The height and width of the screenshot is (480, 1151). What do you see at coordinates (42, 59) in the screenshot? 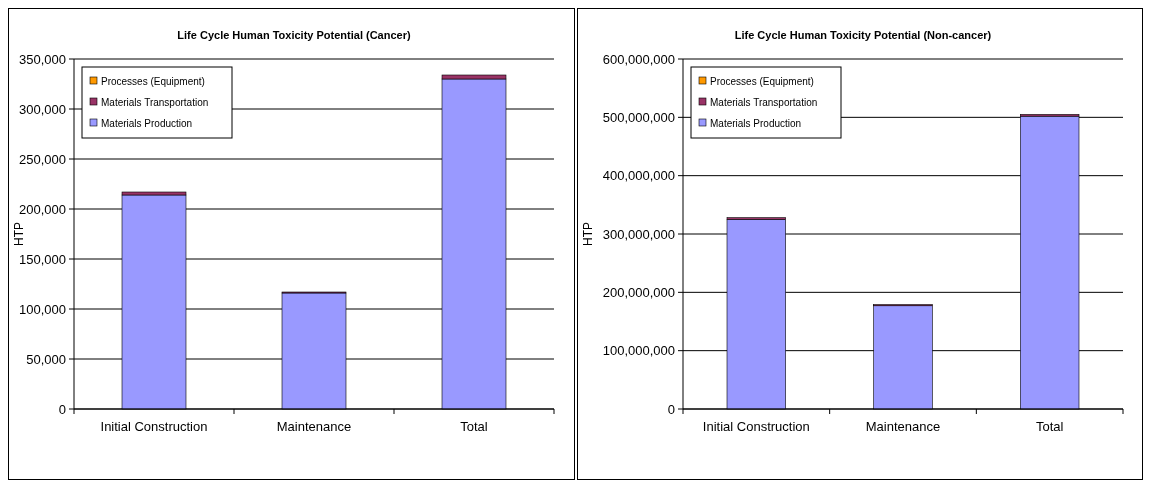
I see `y-tick-label: 350,000` at bounding box center [42, 59].